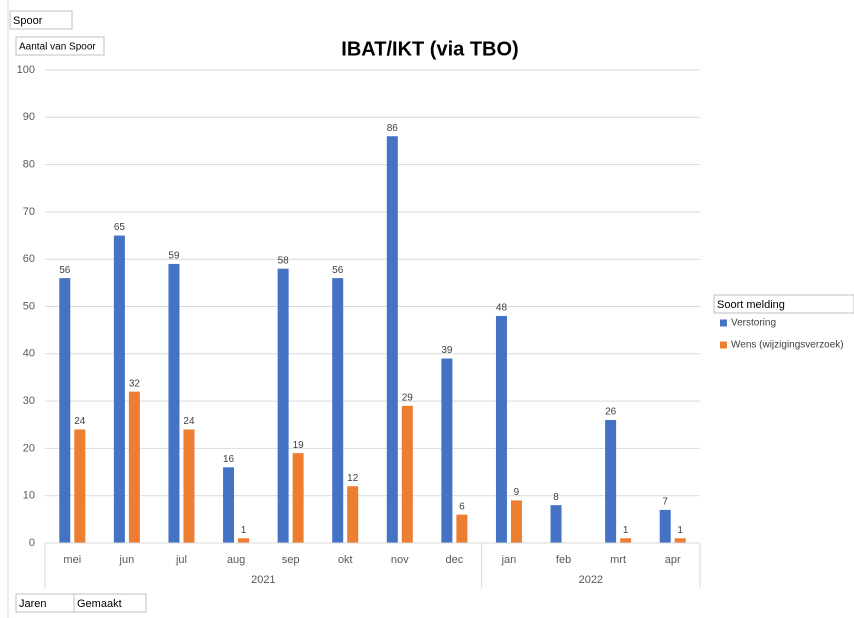 Image resolution: width=854 pixels, height=618 pixels. I want to click on axis-button, so click(110, 603).